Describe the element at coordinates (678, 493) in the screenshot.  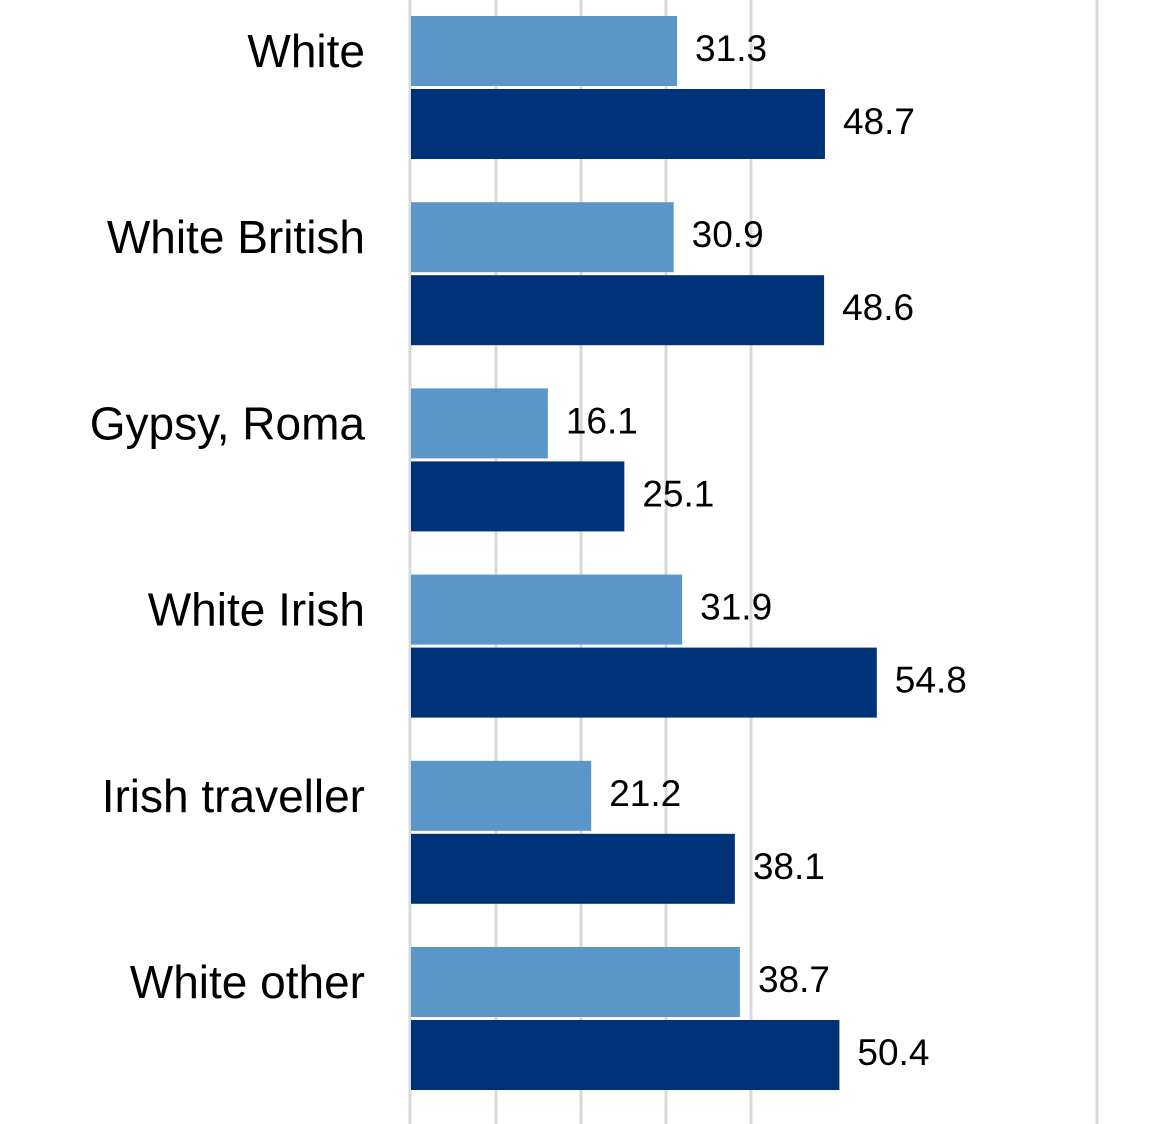
I see `data-label: 25.1` at that location.